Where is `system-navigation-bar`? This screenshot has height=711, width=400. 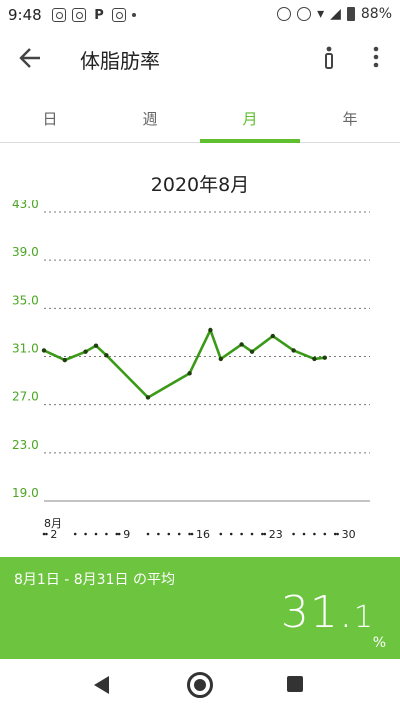 system-navigation-bar is located at coordinates (200, 685).